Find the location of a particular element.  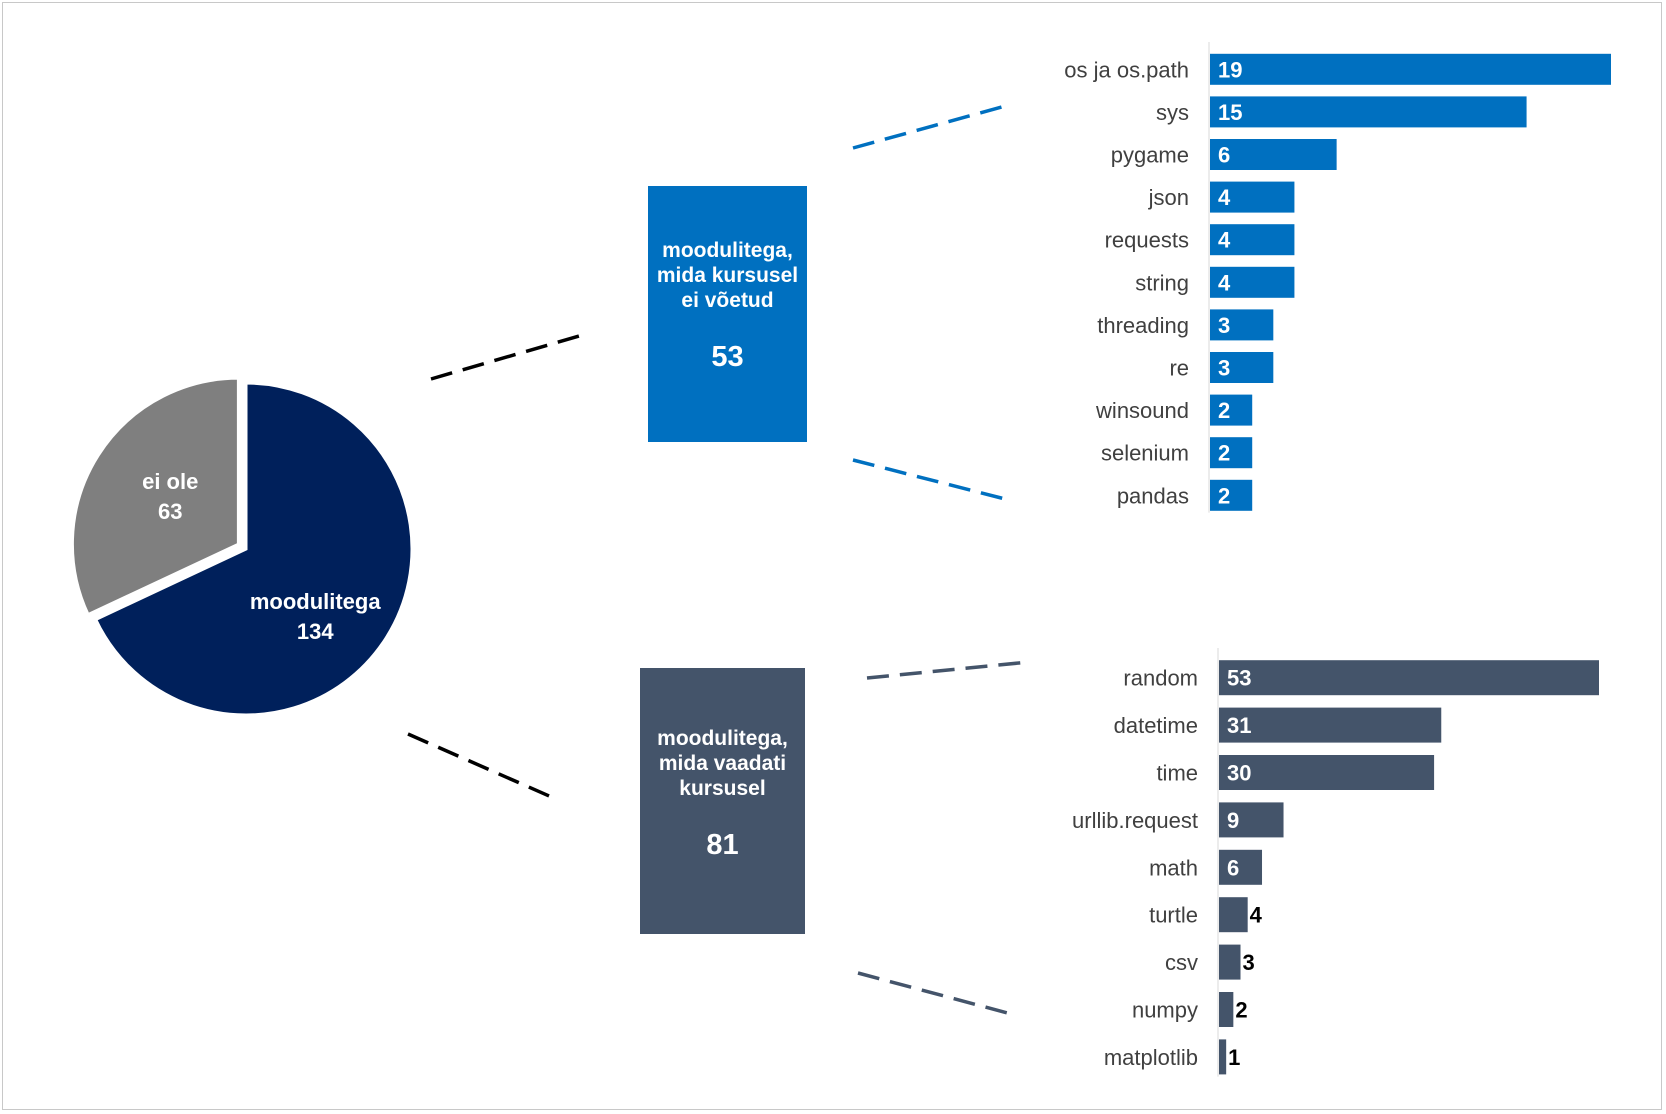

bar-top-value-10: 2 is located at coordinates (1224, 495).